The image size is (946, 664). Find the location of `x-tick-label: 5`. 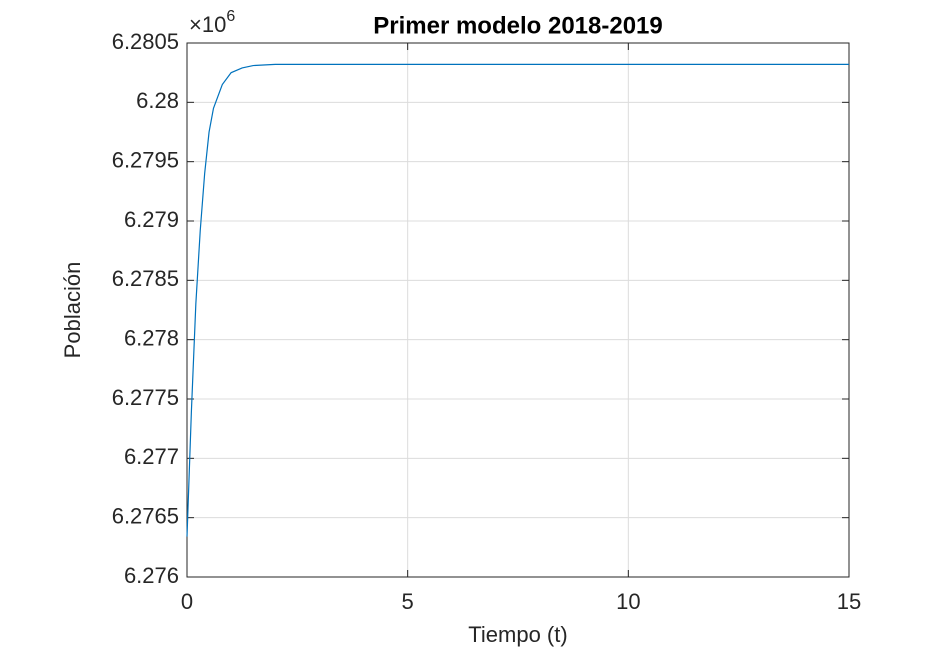

x-tick-label: 5 is located at coordinates (408, 601).